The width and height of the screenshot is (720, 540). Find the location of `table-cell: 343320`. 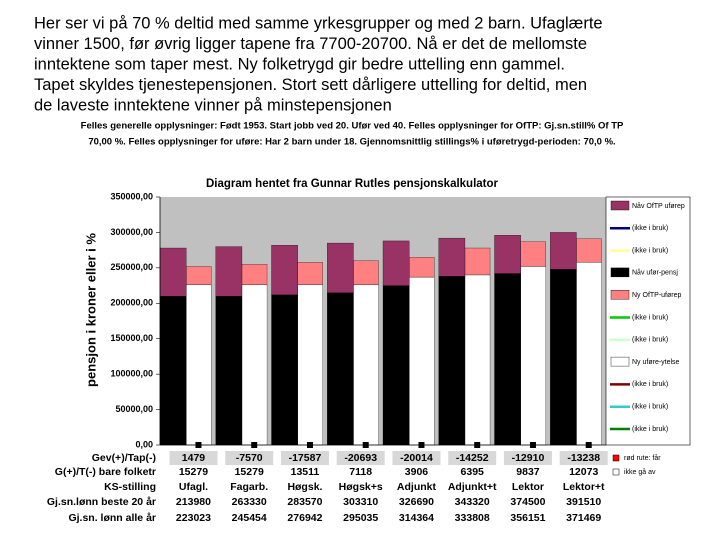

table-cell: 343320 is located at coordinates (472, 502).